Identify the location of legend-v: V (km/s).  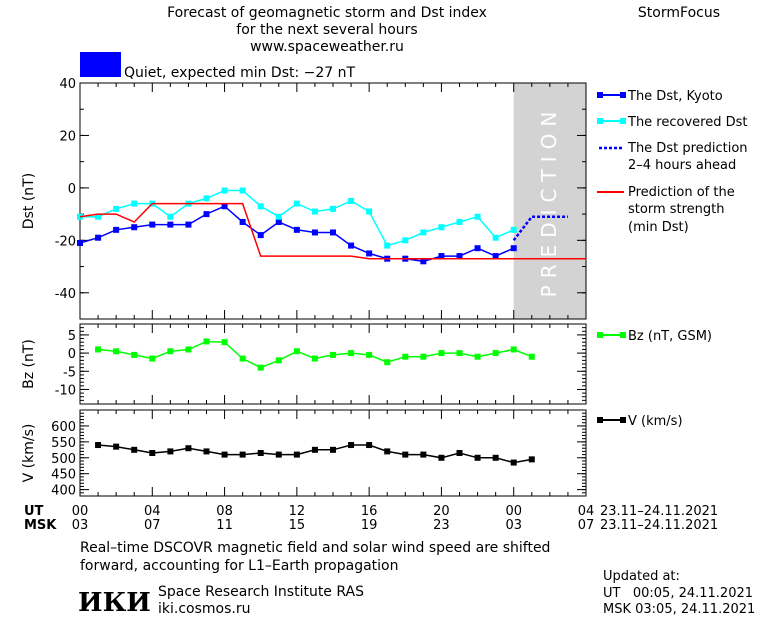
(640, 421).